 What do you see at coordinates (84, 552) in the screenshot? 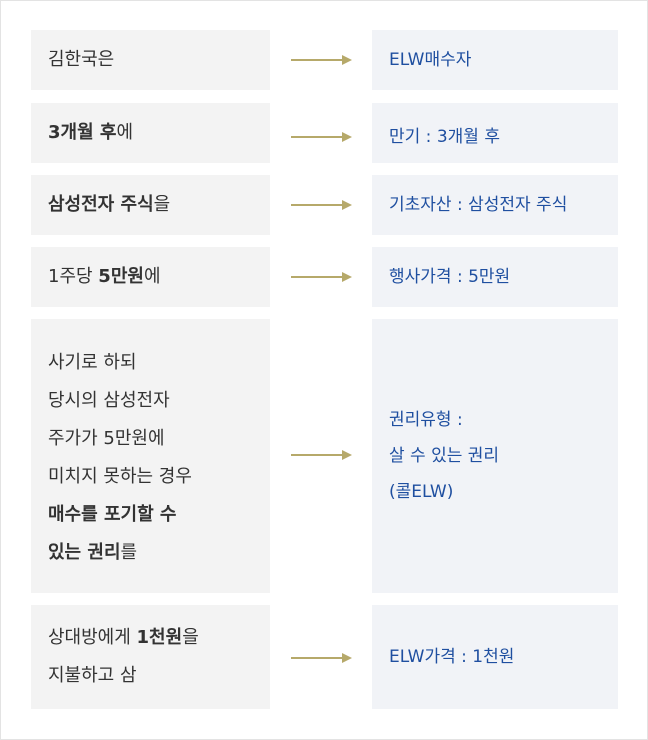
I see `text-segment-bold: 있는 권리` at bounding box center [84, 552].